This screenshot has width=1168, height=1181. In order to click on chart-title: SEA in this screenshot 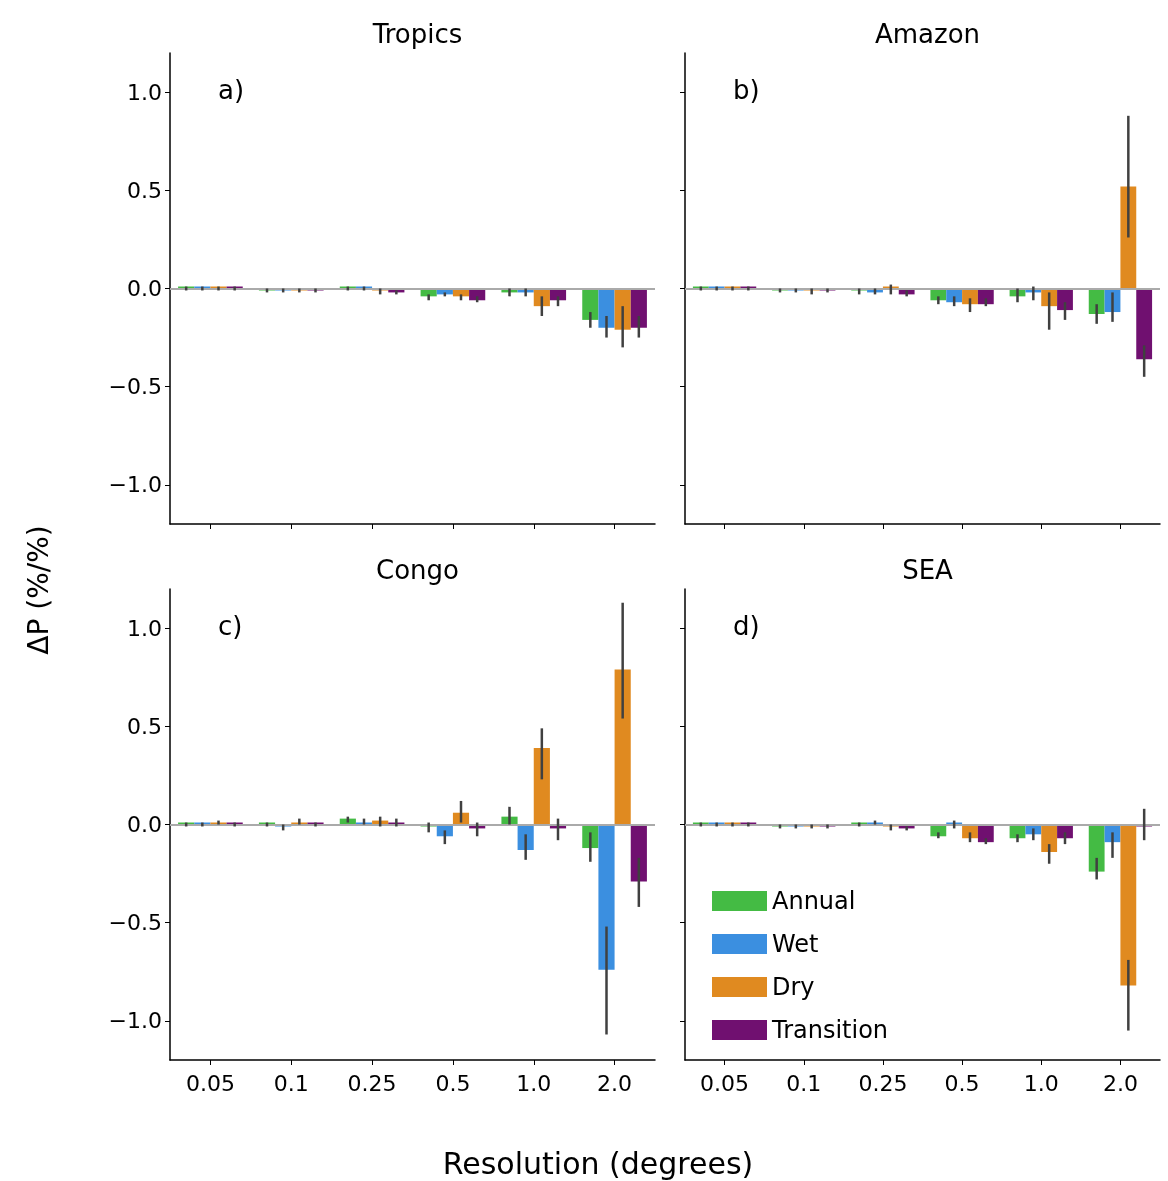, I will do `click(928, 570)`.